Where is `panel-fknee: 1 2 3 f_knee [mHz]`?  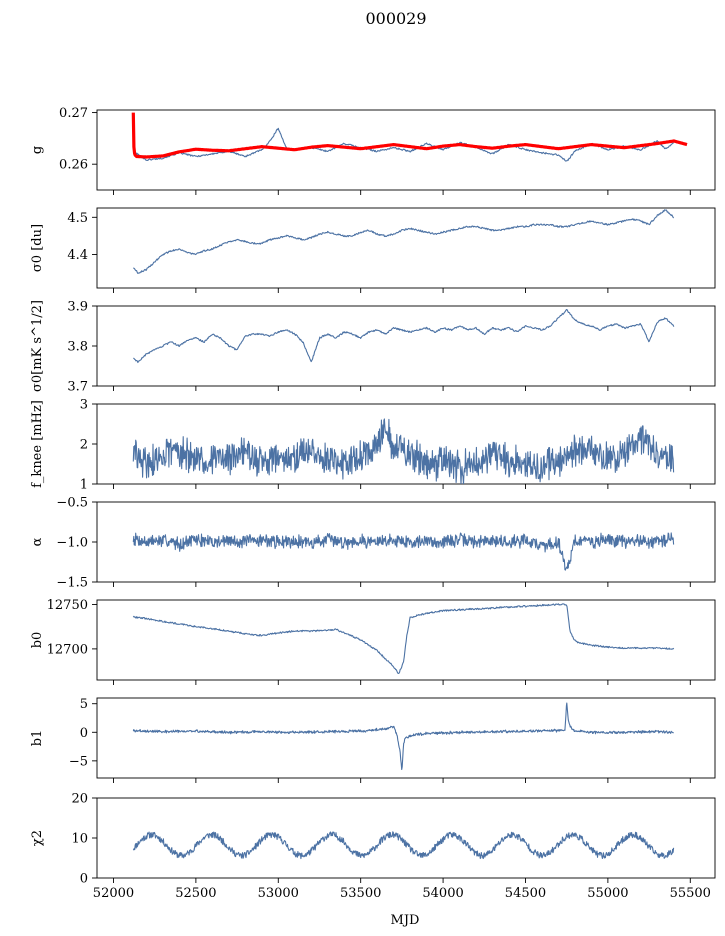 panel-fknee: 1 2 3 f_knee [mHz] is located at coordinates (373, 445).